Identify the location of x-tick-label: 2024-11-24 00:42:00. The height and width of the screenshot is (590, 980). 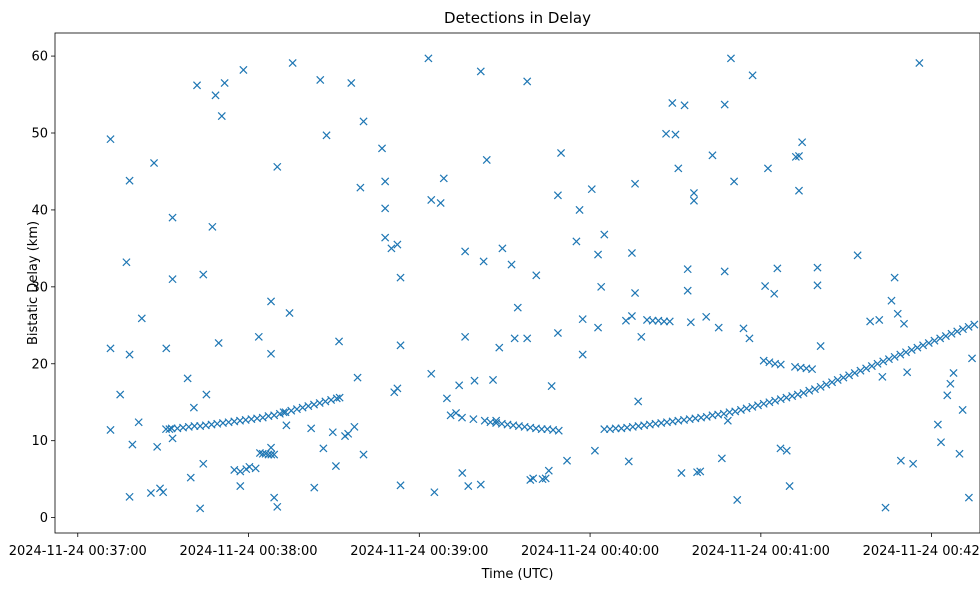
(921, 551).